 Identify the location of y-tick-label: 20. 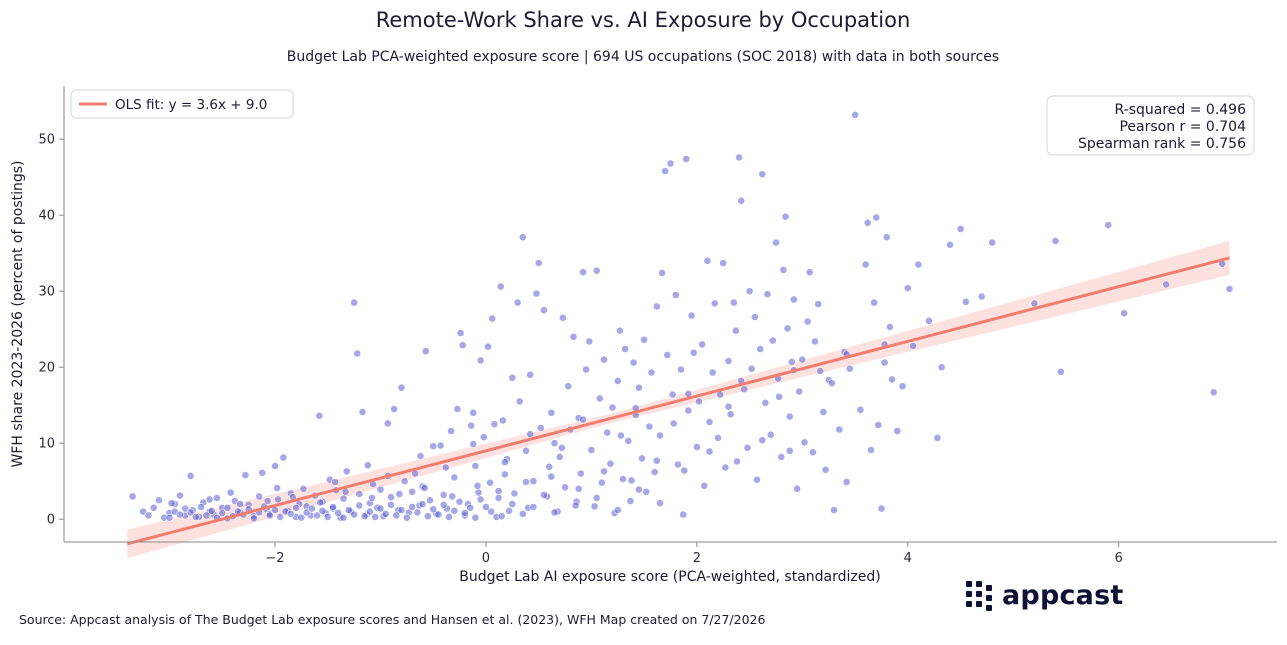
(46, 368).